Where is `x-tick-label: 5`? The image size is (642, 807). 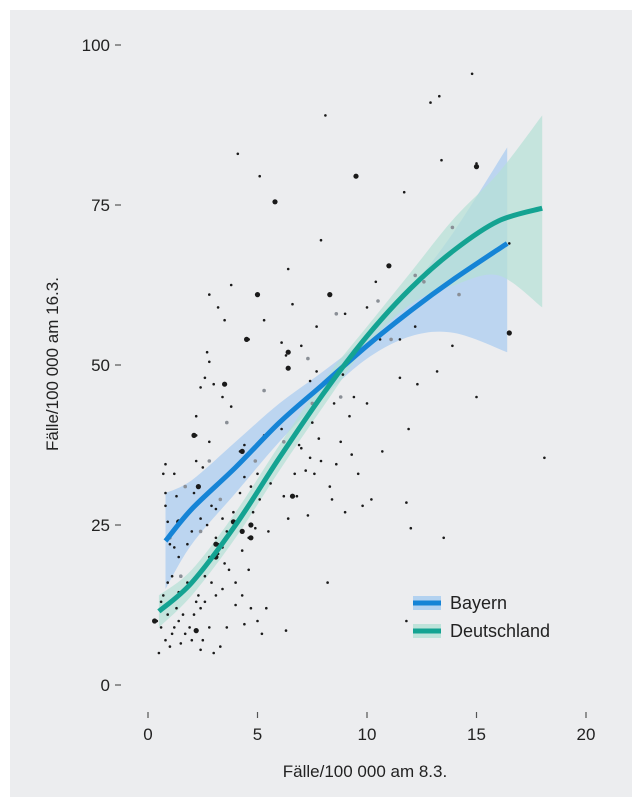
x-tick-label: 5 is located at coordinates (257, 734).